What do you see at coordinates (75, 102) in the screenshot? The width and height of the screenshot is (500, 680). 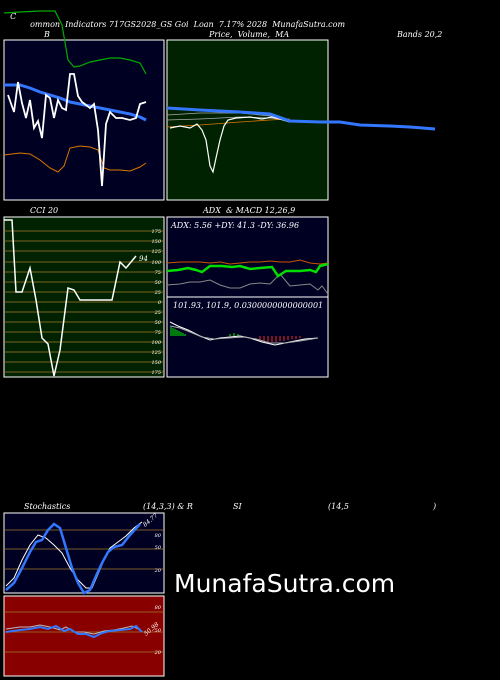 I see `bollinger-middle-band` at bounding box center [75, 102].